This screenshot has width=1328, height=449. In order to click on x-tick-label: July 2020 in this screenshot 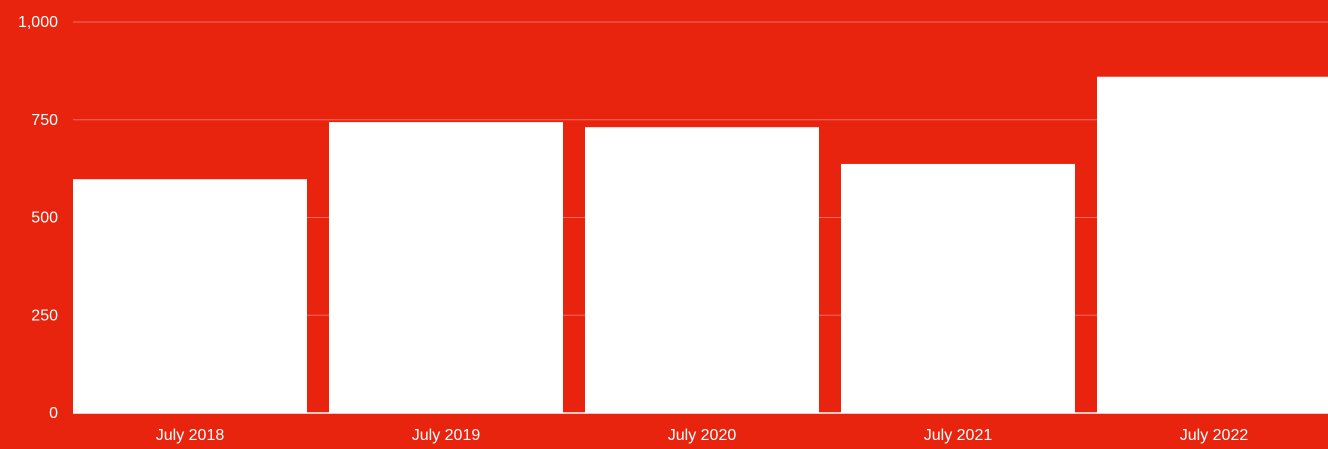, I will do `click(702, 435)`.